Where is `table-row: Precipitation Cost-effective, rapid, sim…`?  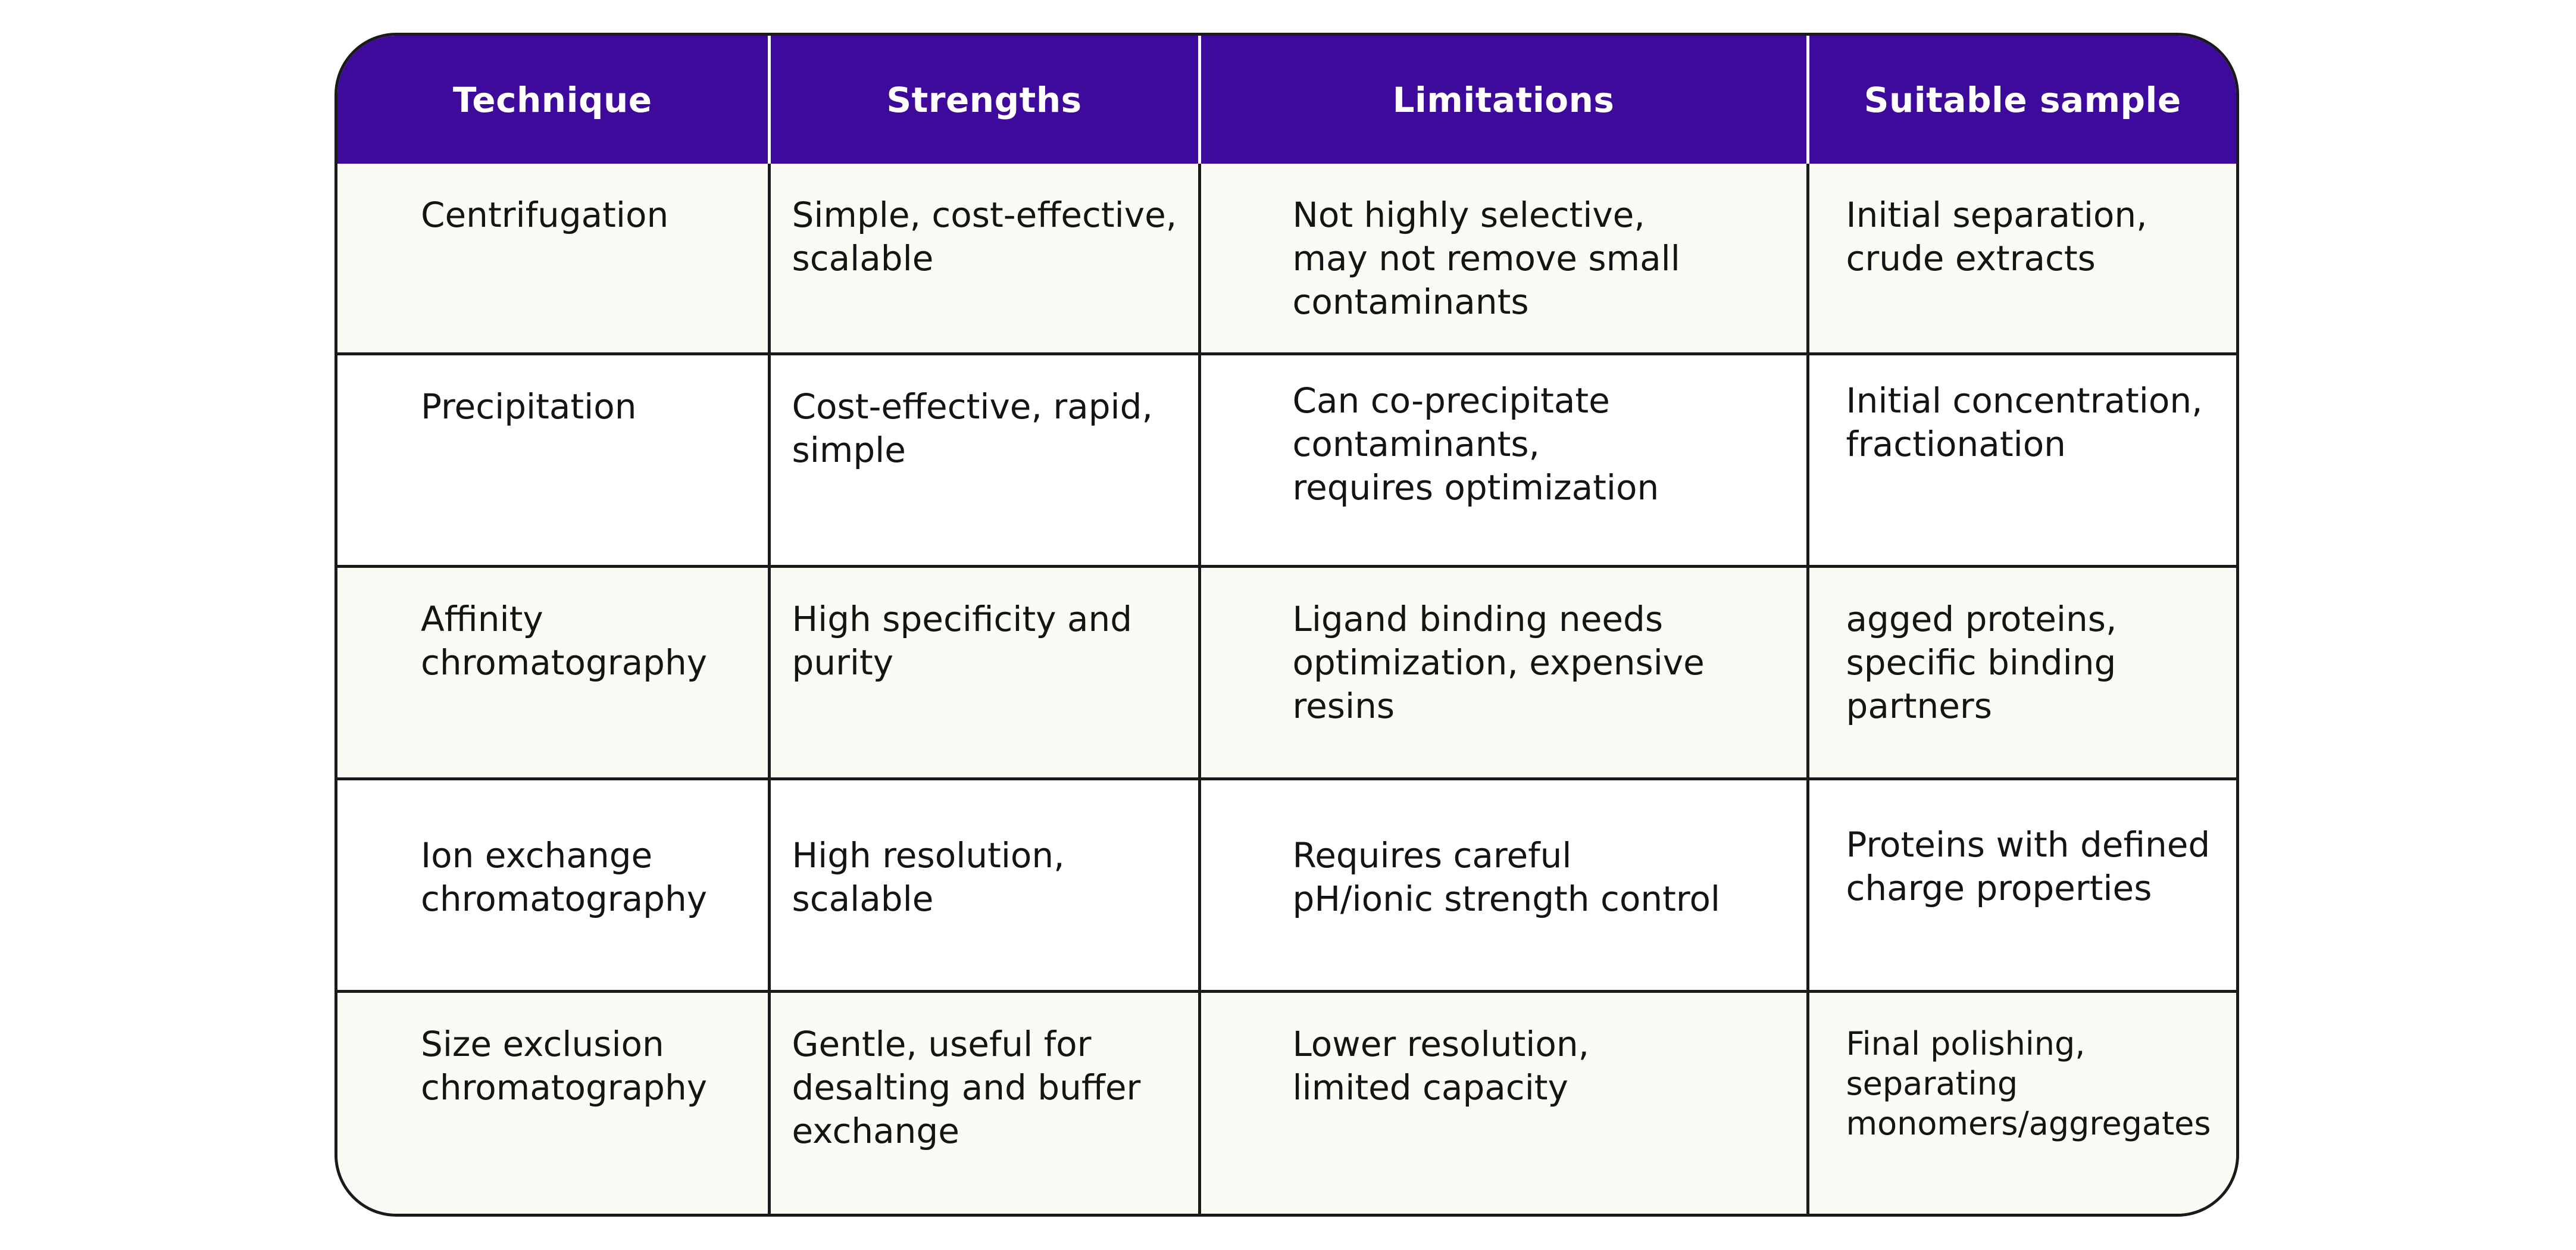 table-row: Precipitation Cost-effective, rapid, sim… is located at coordinates (1286, 459).